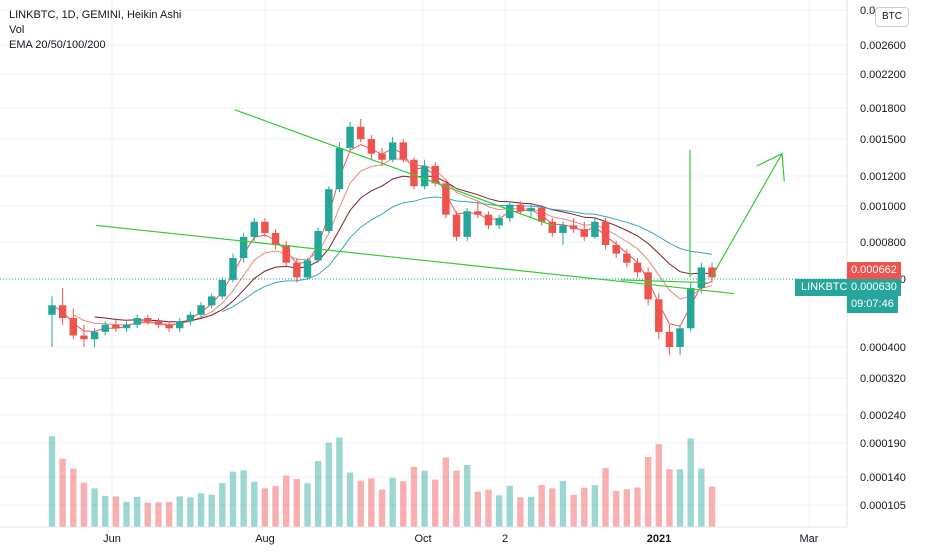 The height and width of the screenshot is (555, 932). What do you see at coordinates (883, 177) in the screenshot?
I see `y-tick-label-5: 0.001200` at bounding box center [883, 177].